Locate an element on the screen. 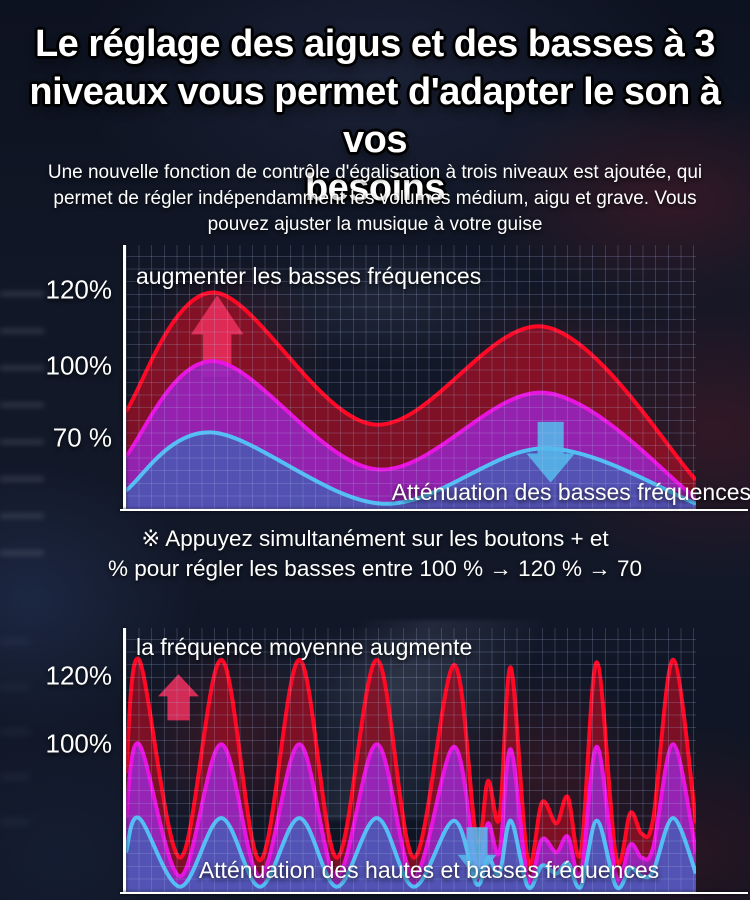  background-photo-rails-lower is located at coordinates (15, 750).